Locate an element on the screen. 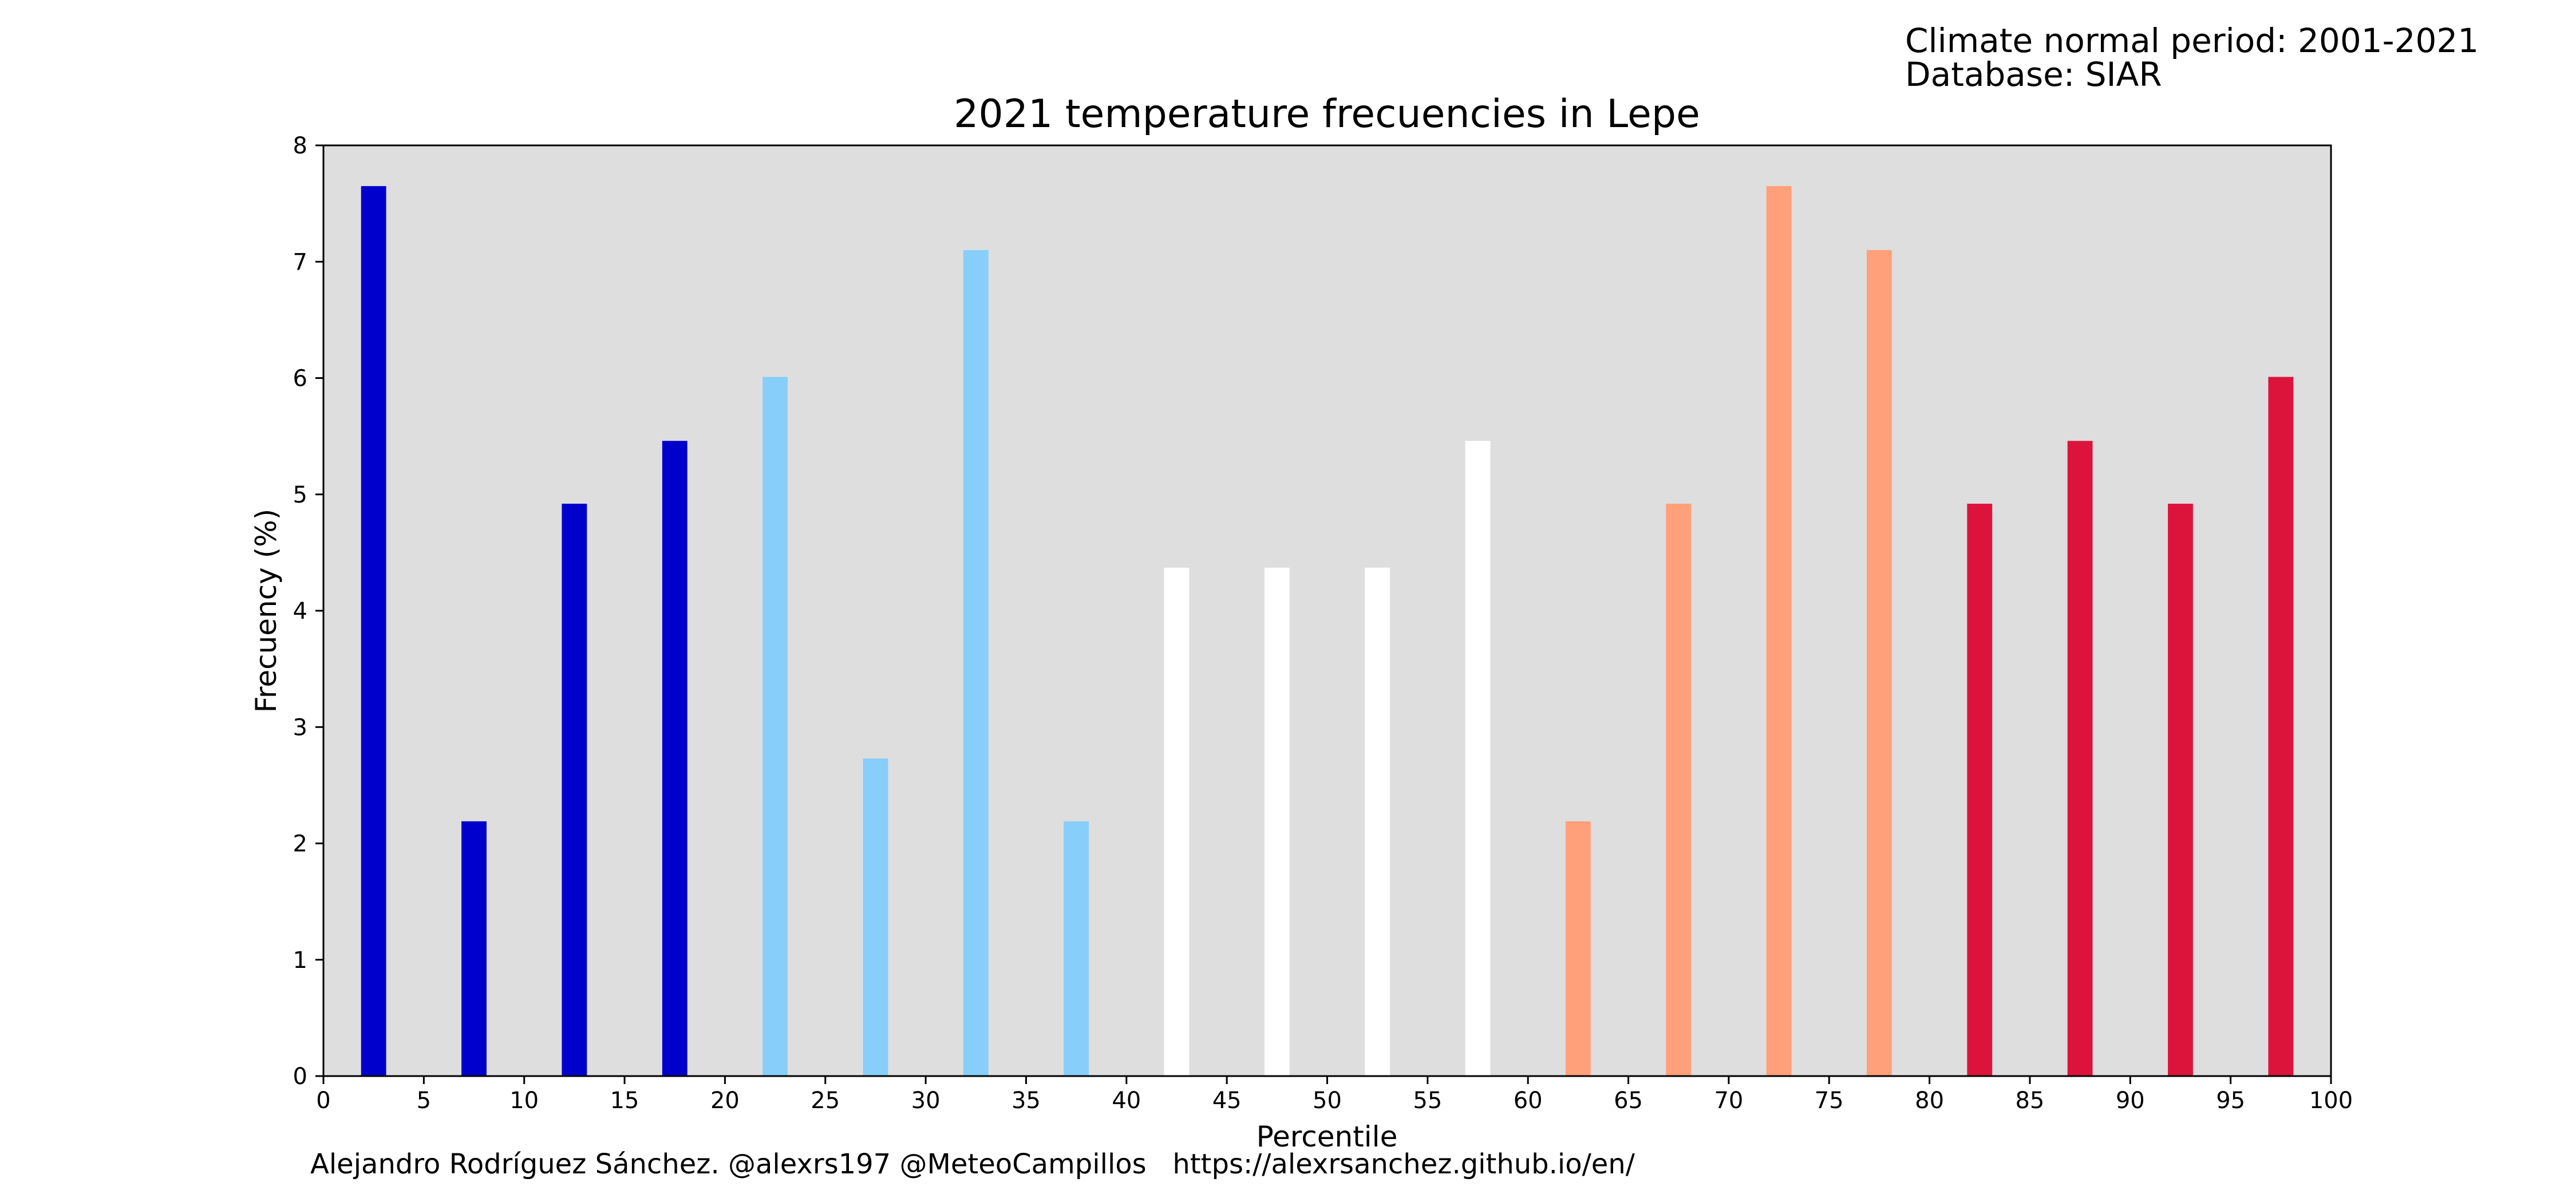 The image size is (2576, 1202). x-tick-label-13: 65 is located at coordinates (1628, 1101).